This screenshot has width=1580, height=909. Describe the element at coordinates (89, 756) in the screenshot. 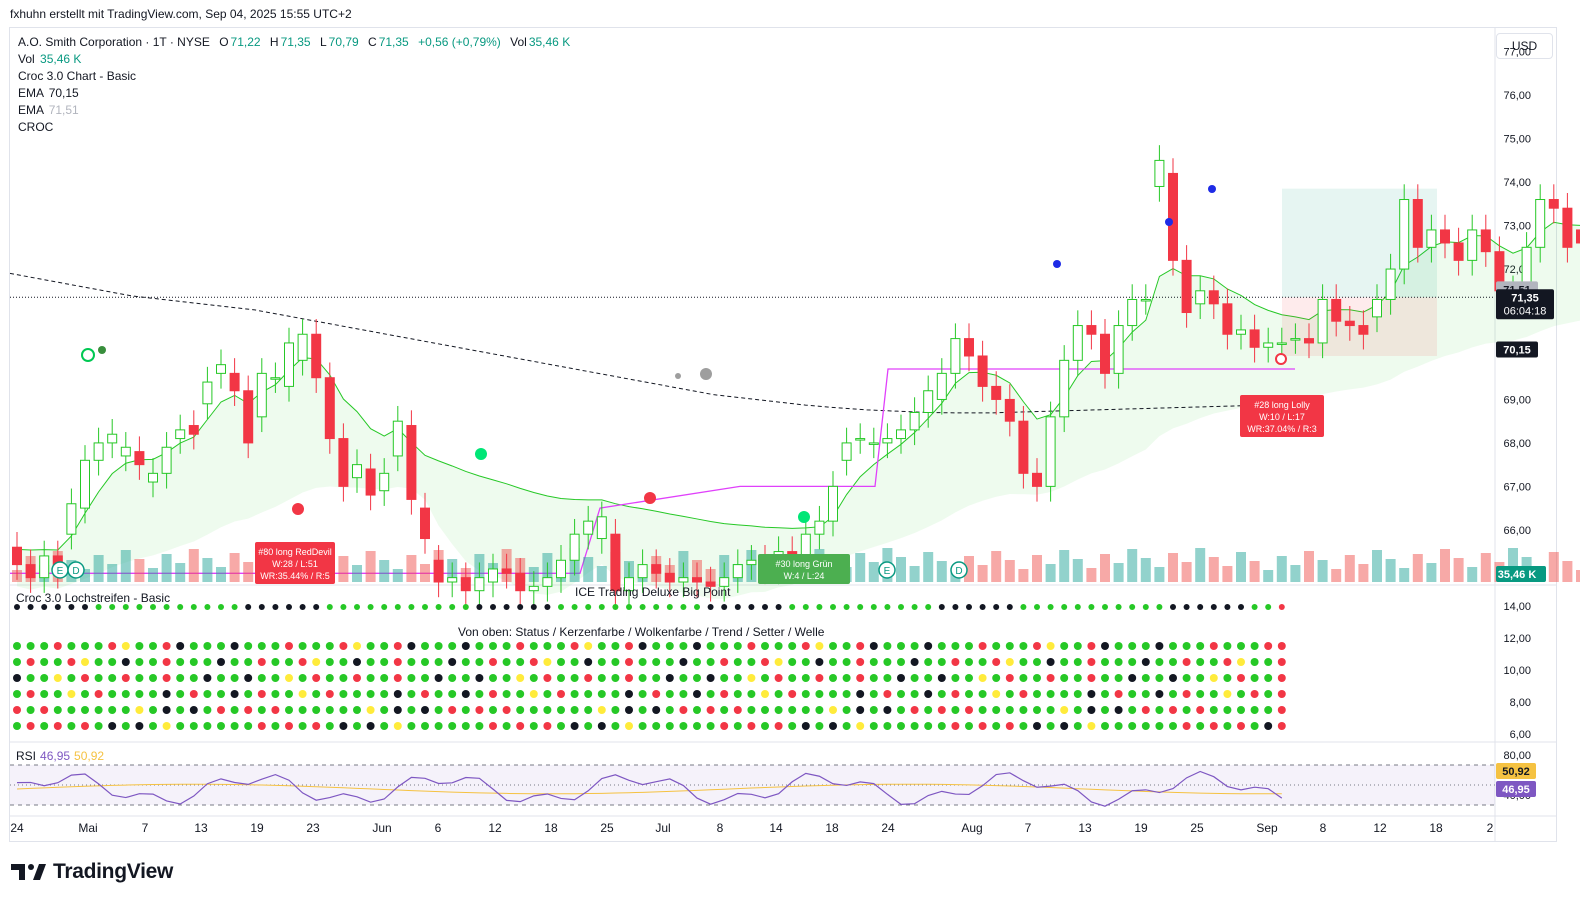

I see `rsi-ma-value: 50,92` at that location.